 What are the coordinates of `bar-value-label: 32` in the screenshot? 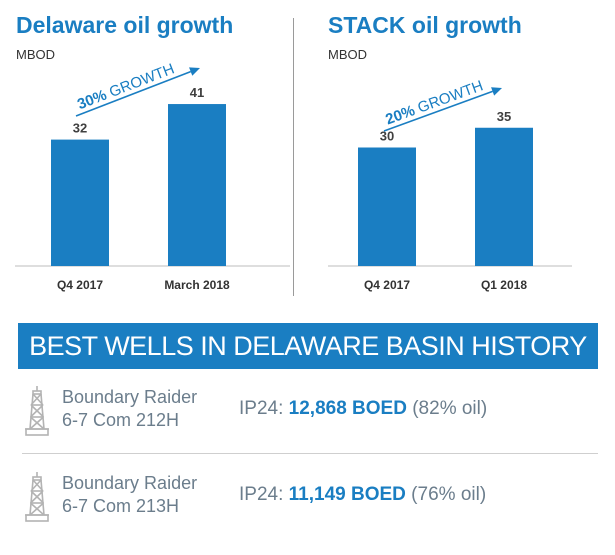 It's located at (80, 128).